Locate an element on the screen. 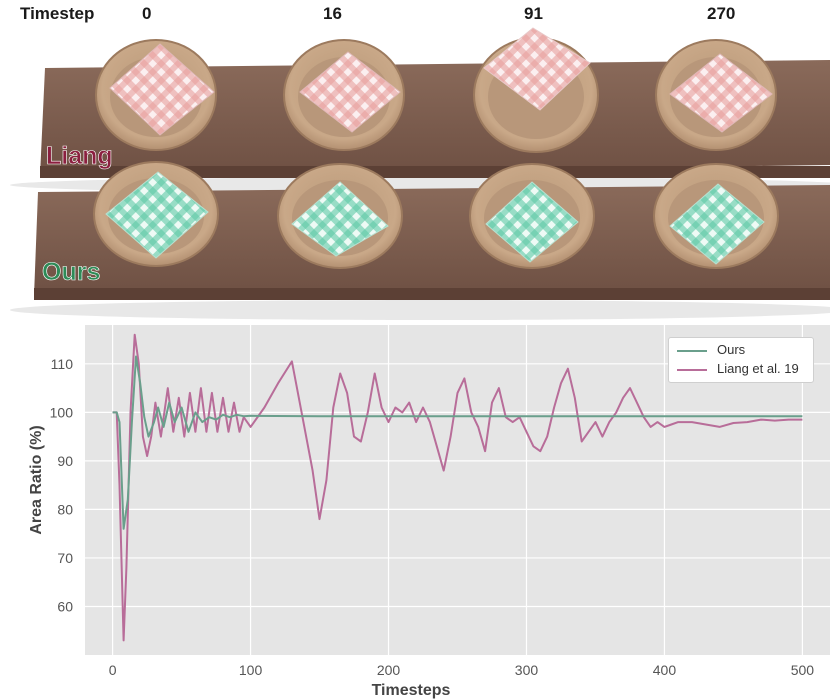 The height and width of the screenshot is (700, 830). x-tick-label: 100 is located at coordinates (251, 670).